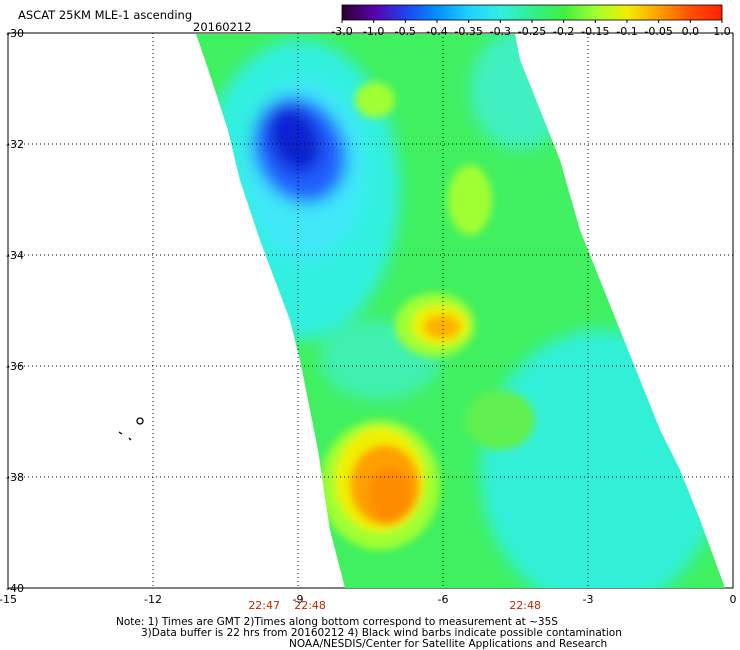  Describe the element at coordinates (532, 31) in the screenshot. I see `colorbar-label: -0.25` at that location.